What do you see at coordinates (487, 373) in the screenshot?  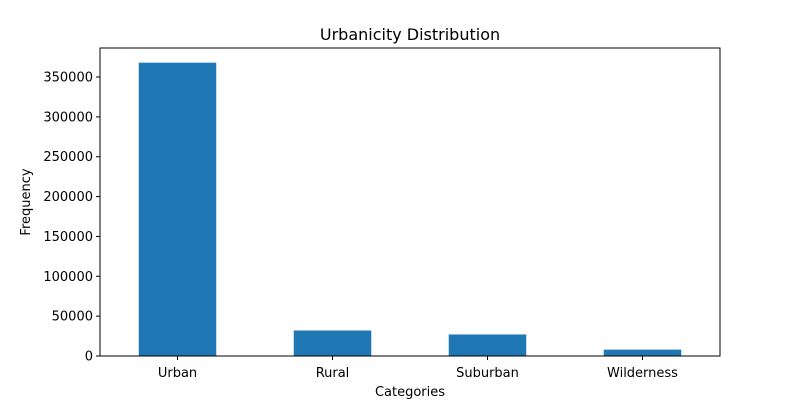 I see `x-tick-label: Suburban` at bounding box center [487, 373].